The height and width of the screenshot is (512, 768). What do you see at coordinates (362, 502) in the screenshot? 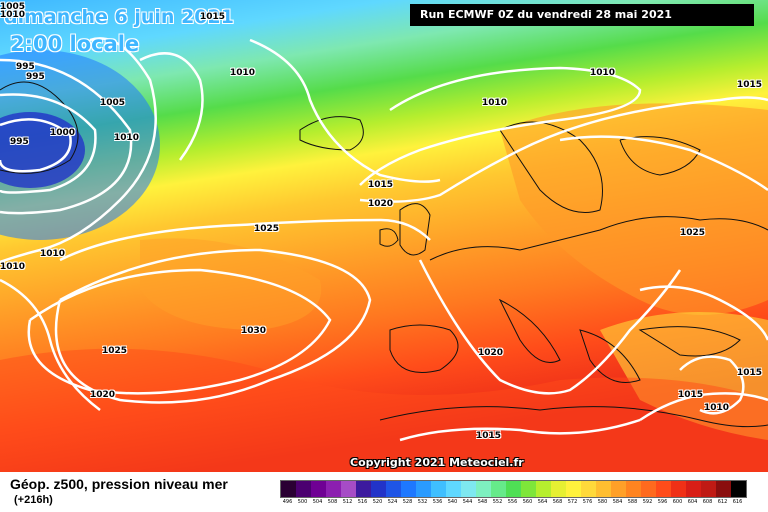
I see `scale-tick-label: 516` at bounding box center [362, 502].